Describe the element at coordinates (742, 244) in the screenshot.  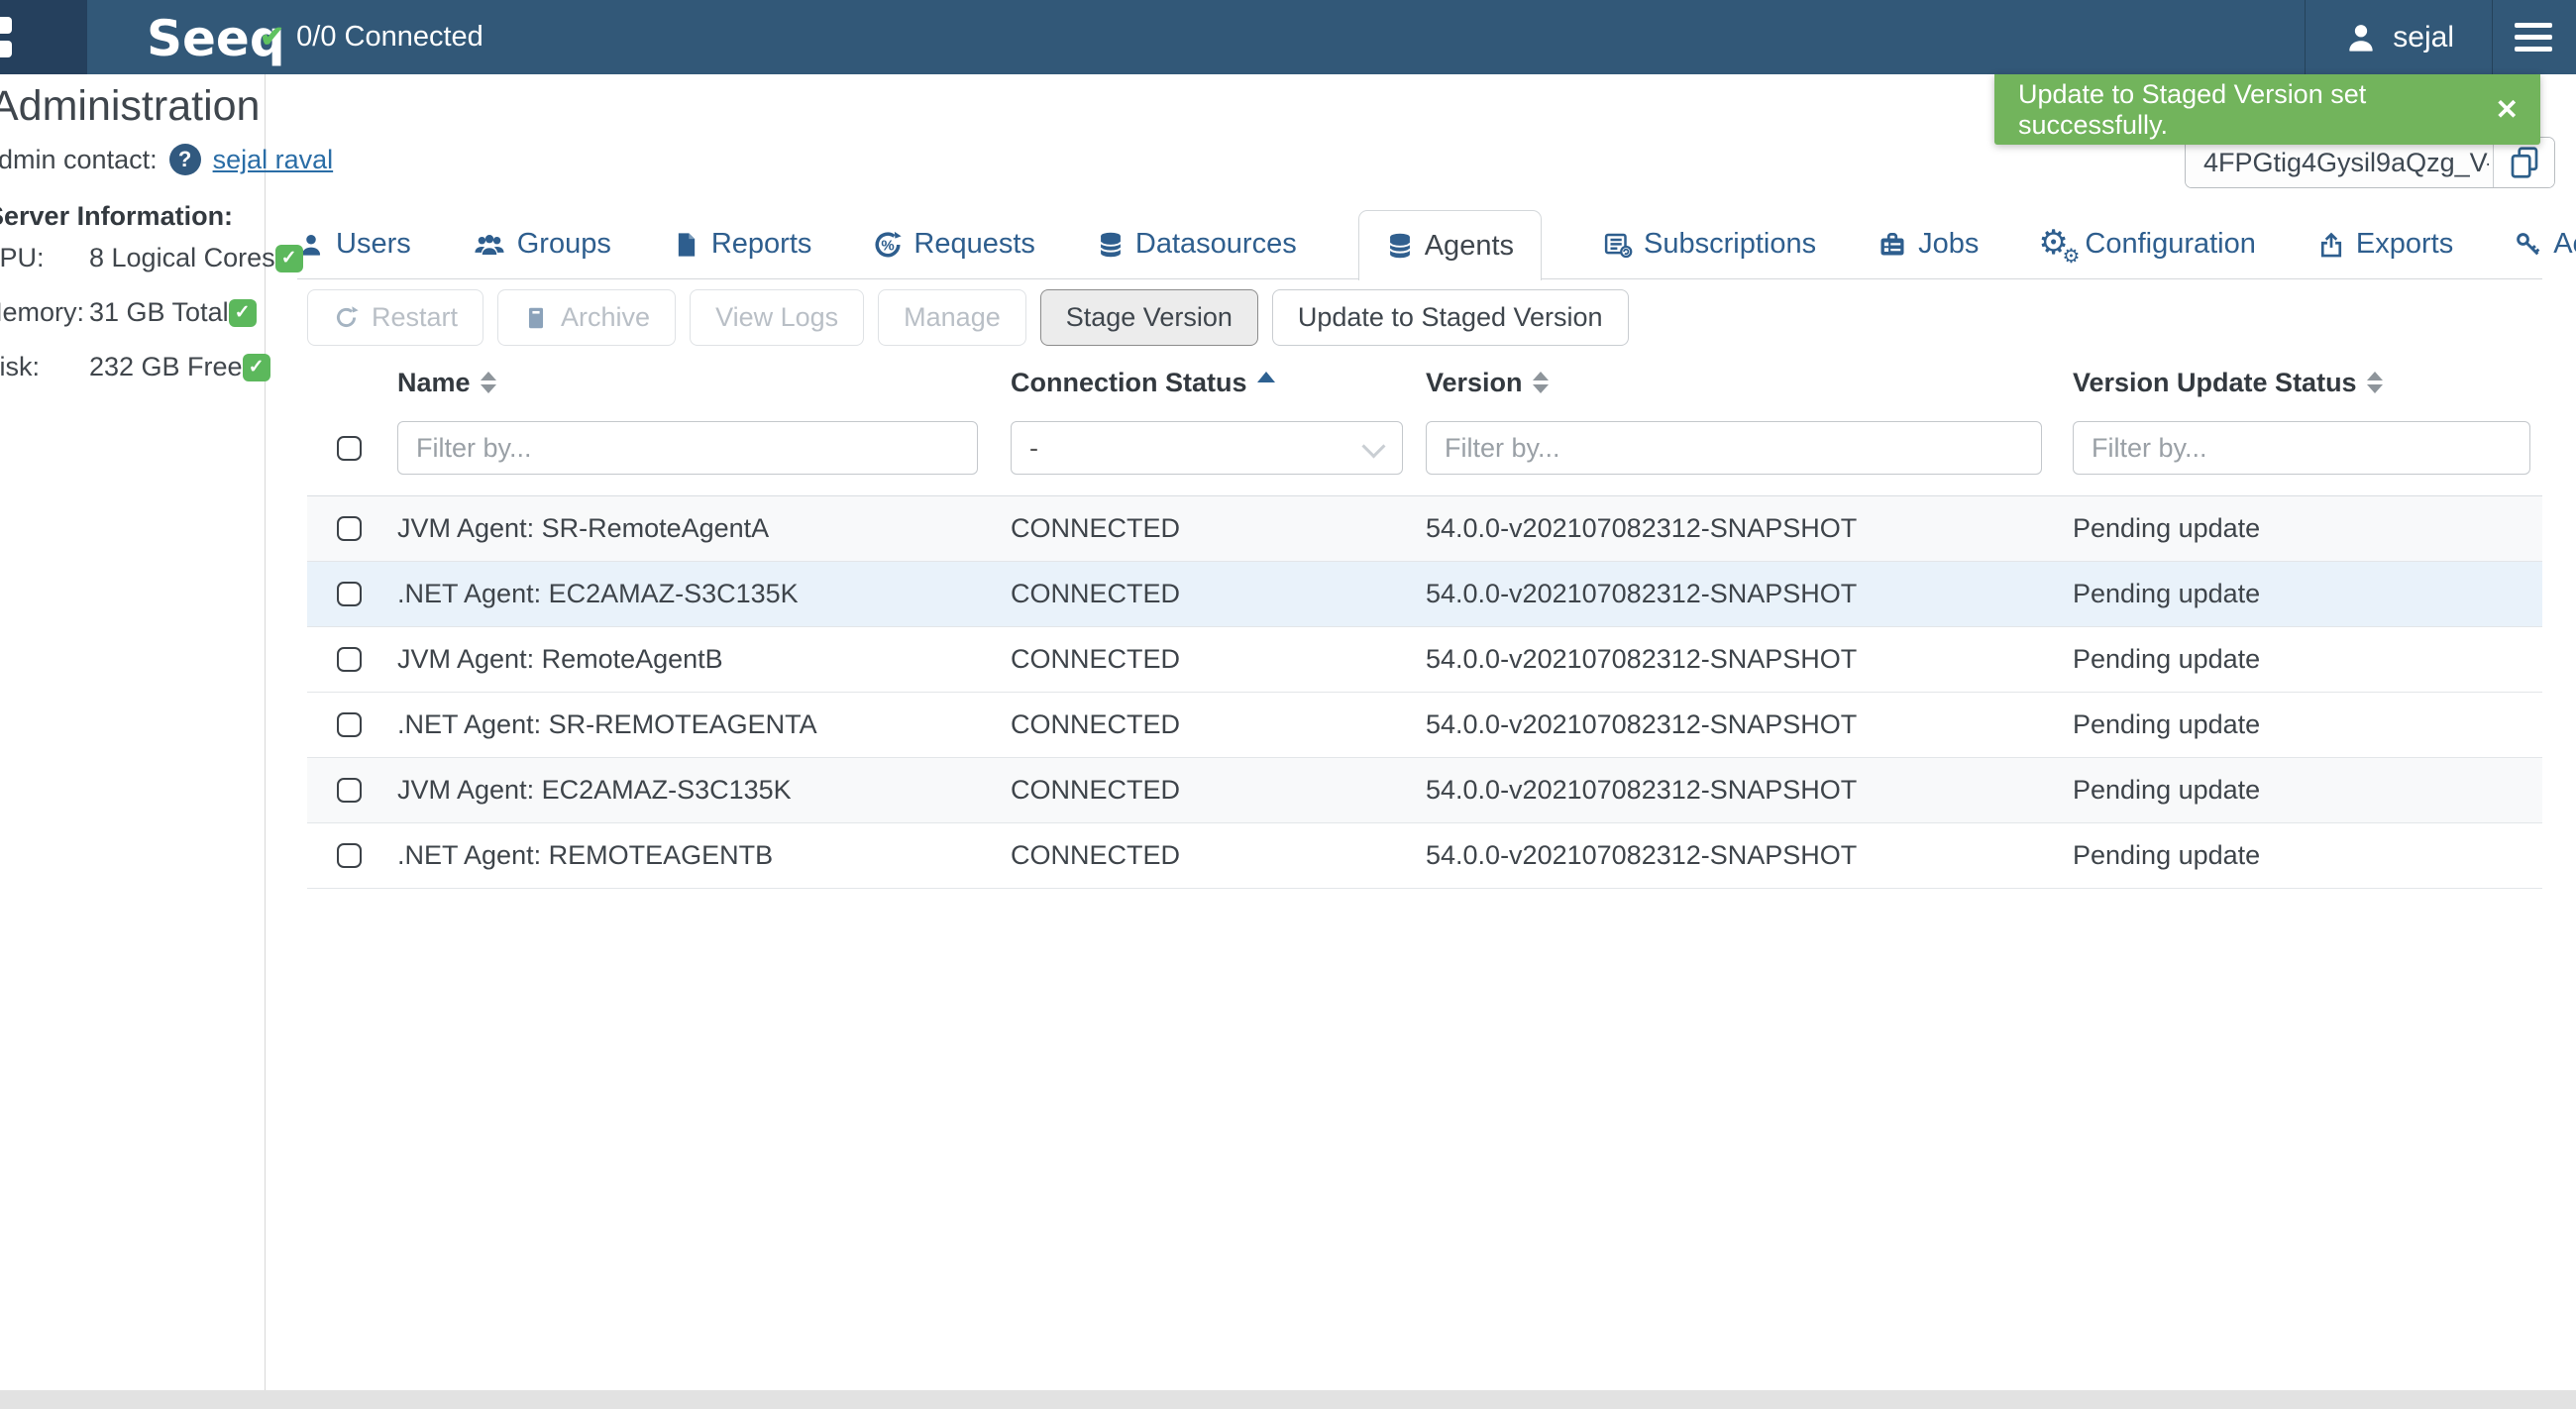
I see `tab-reports: Reports` at that location.